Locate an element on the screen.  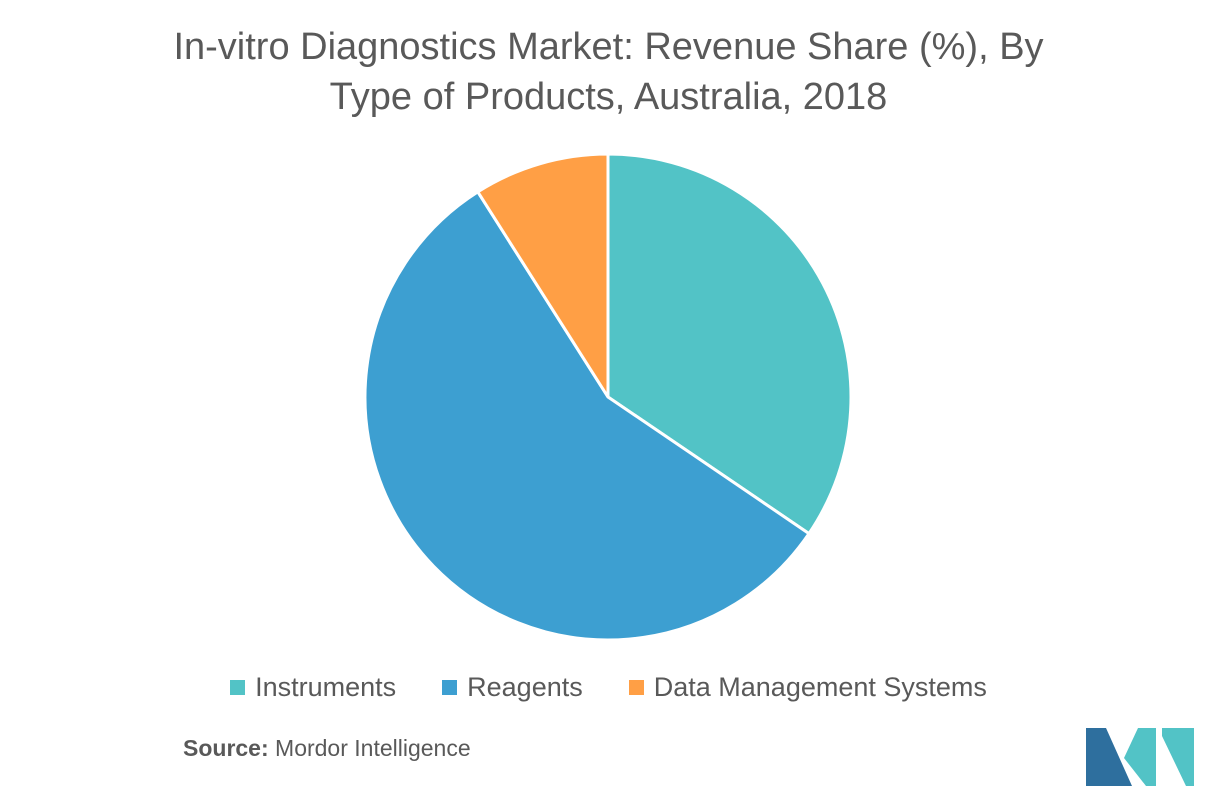
legend-item-instruments: Instruments is located at coordinates (313, 687).